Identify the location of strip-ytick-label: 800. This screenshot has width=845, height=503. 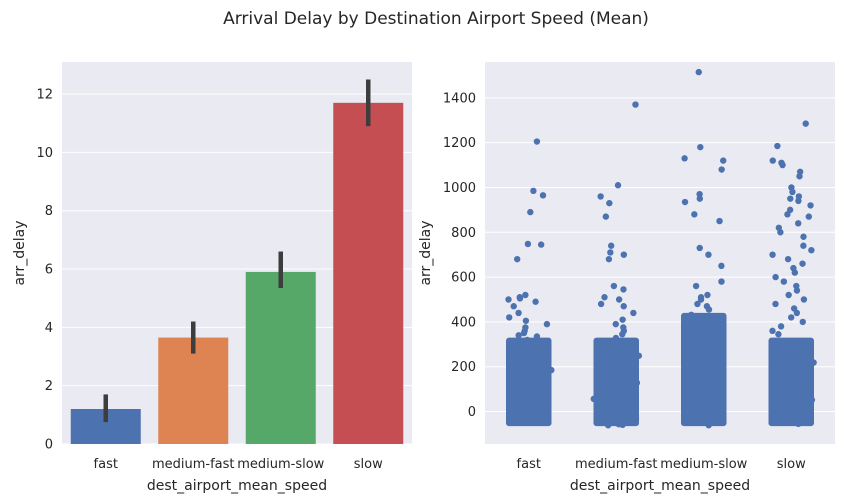
(463, 233).